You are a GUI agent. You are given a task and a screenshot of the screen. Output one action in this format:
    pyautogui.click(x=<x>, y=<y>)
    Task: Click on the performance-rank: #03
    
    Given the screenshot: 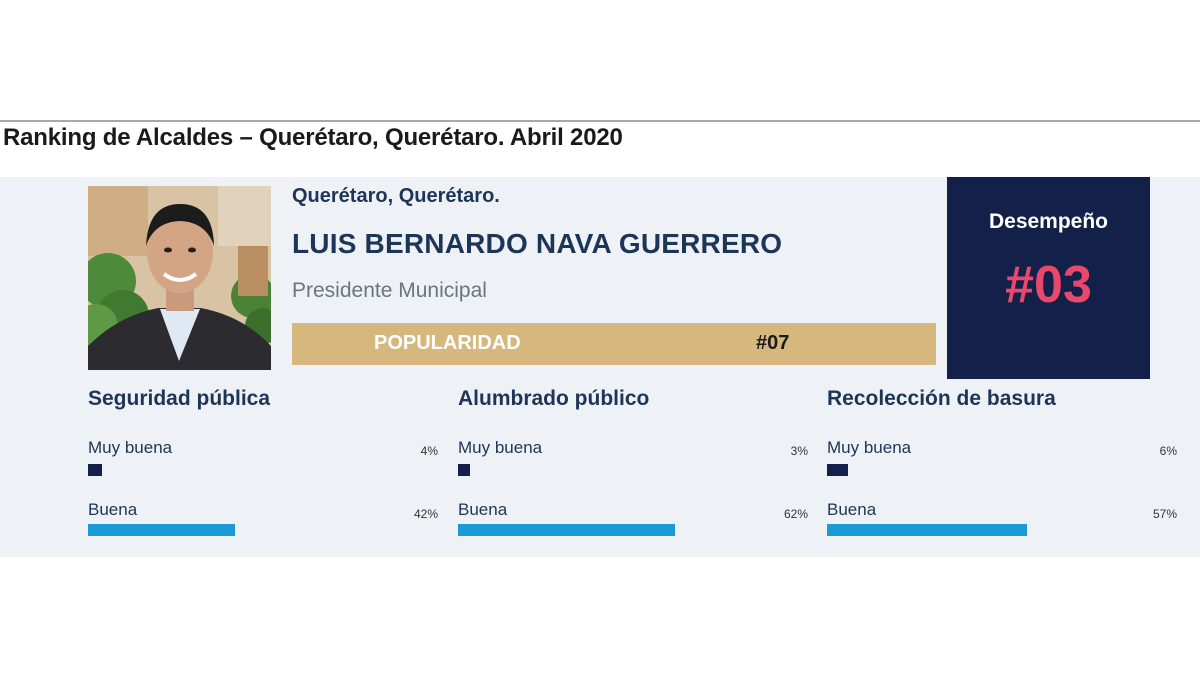 What is the action you would take?
    pyautogui.click(x=1048, y=285)
    